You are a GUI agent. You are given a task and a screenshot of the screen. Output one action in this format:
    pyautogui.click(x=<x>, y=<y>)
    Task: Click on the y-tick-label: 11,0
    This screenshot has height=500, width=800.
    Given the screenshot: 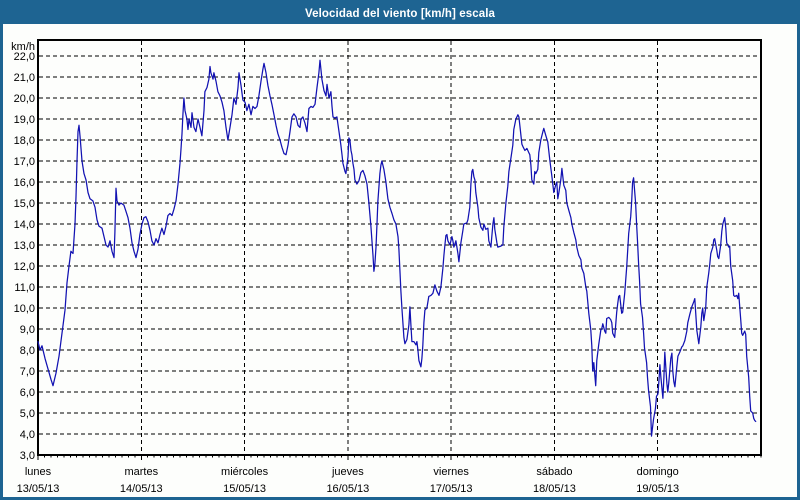 What is the action you would take?
    pyautogui.click(x=24, y=288)
    